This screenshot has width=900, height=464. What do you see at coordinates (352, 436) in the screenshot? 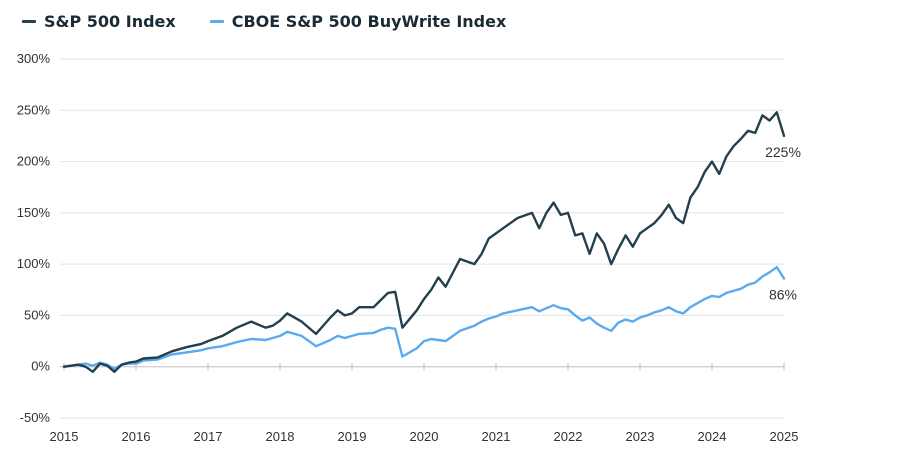
I see `x-tick-label: 2019` at bounding box center [352, 436].